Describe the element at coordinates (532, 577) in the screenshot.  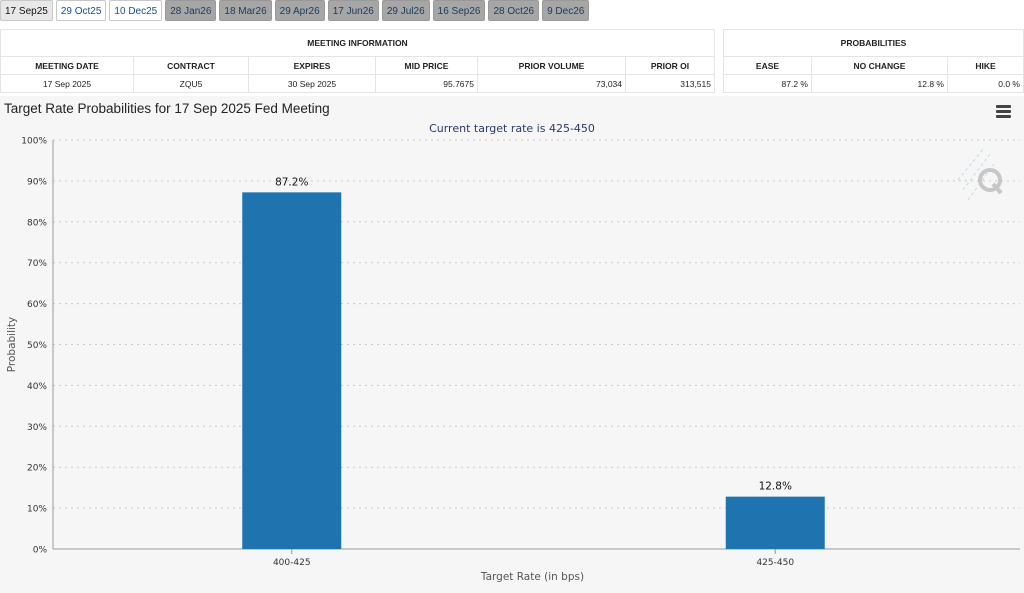
I see `x-axis-title: Target Rate (in bps)` at that location.